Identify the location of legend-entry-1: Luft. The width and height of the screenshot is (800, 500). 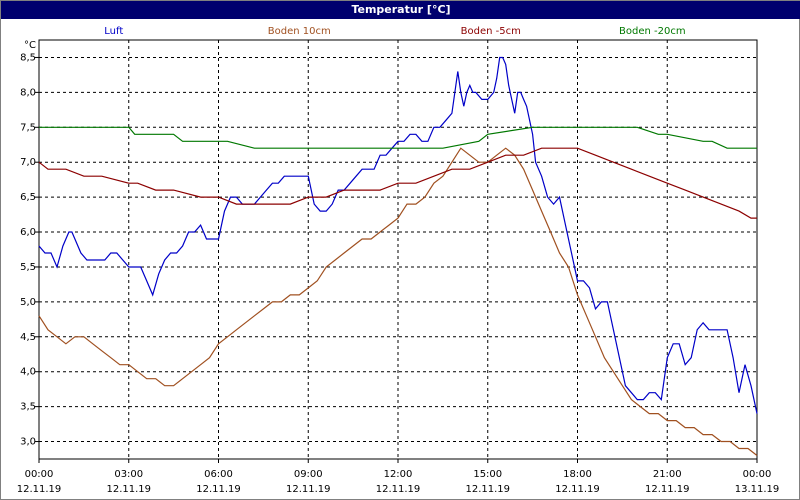
(113, 31).